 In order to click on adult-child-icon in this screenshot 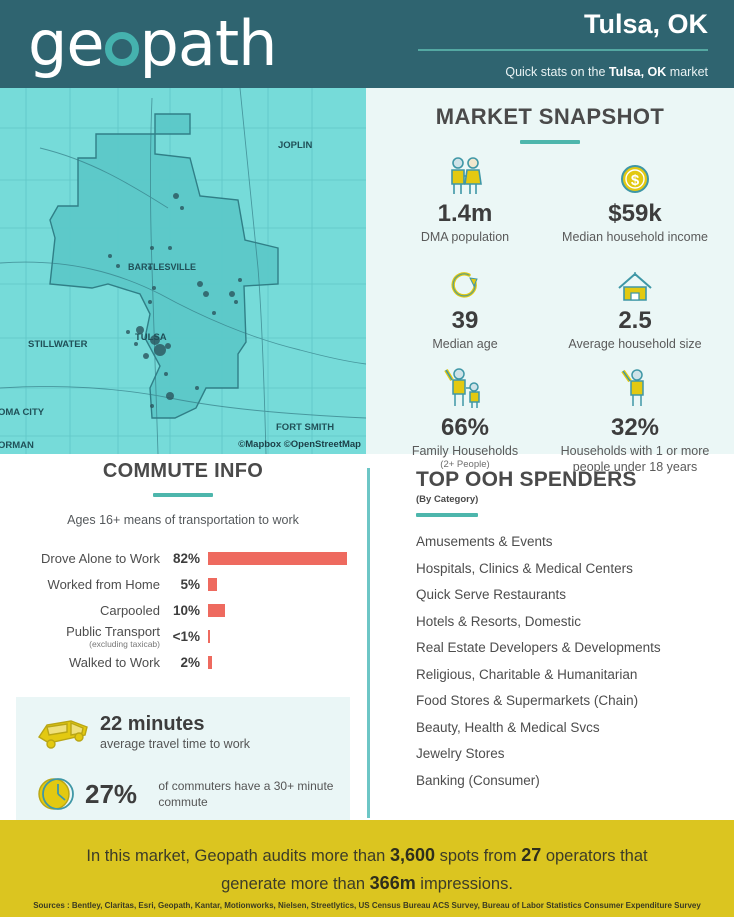, I will do `click(465, 388)`.